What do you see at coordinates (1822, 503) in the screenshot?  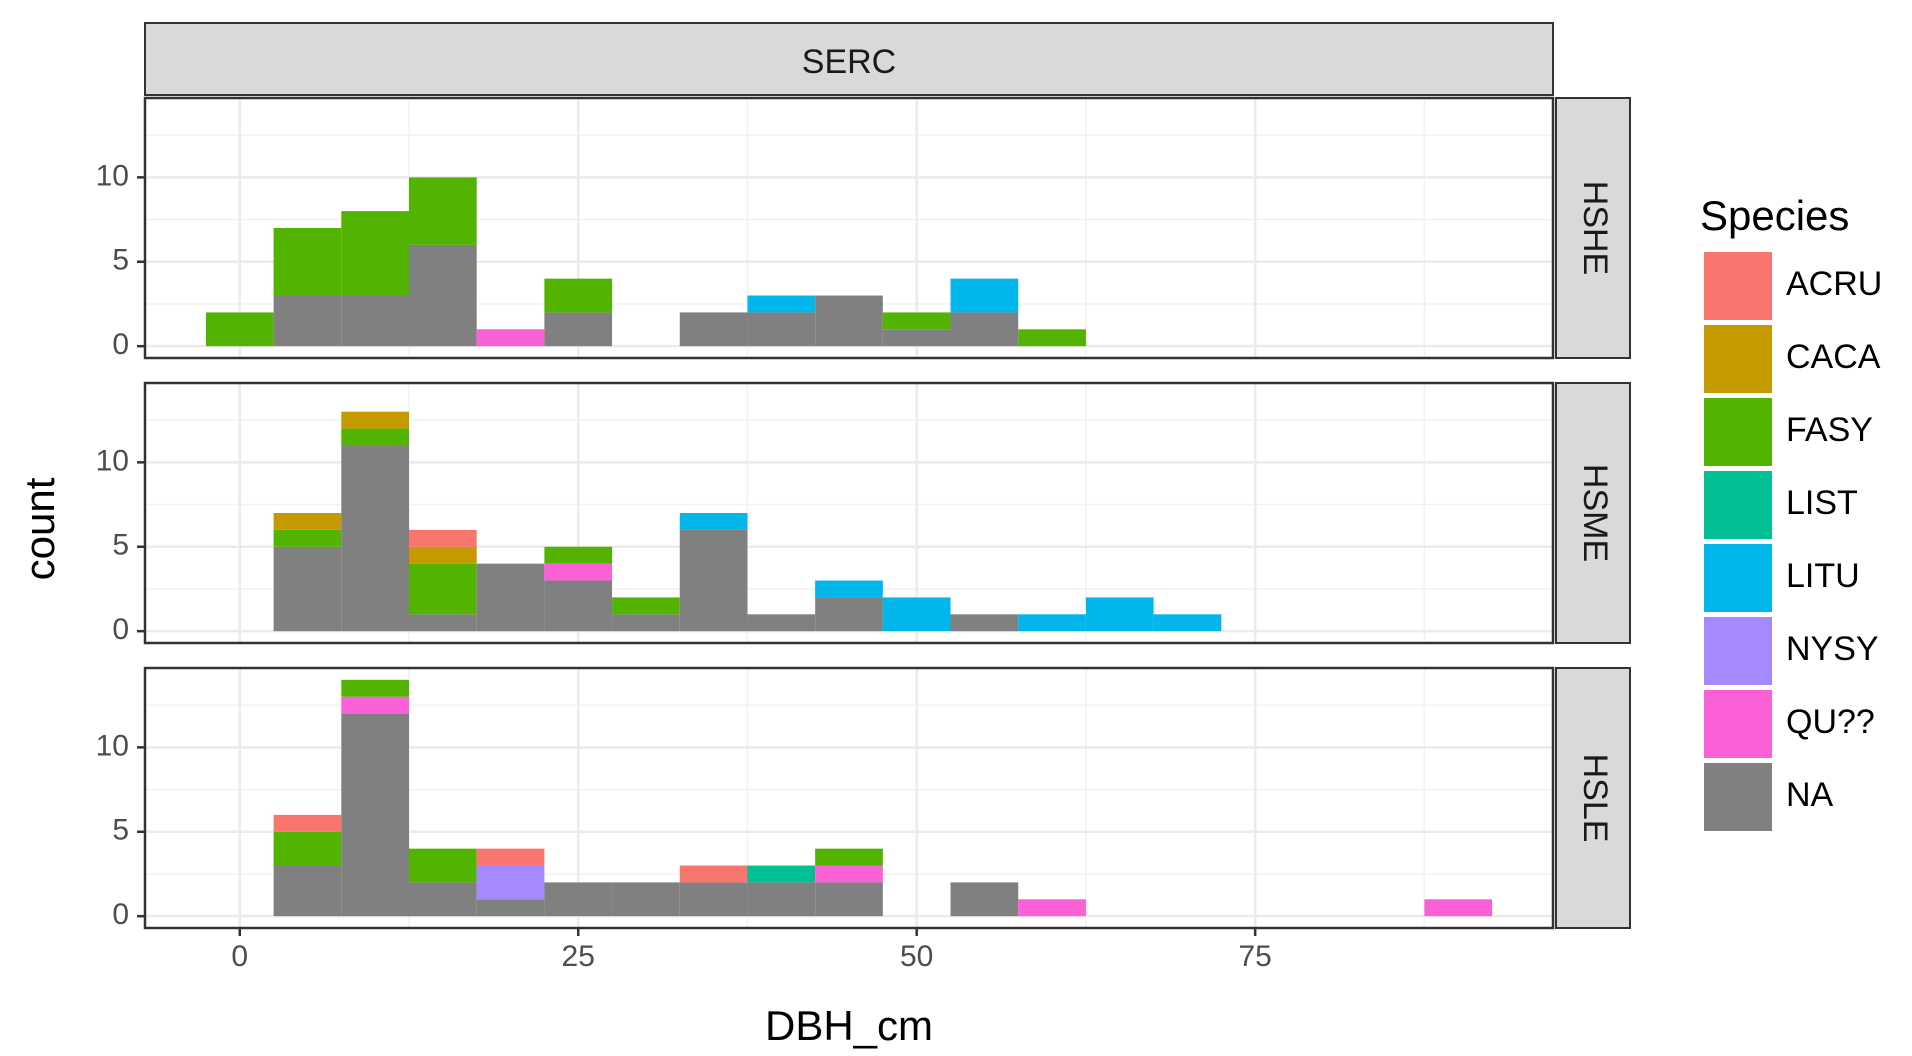 I see `legend-label: LIST` at bounding box center [1822, 503].